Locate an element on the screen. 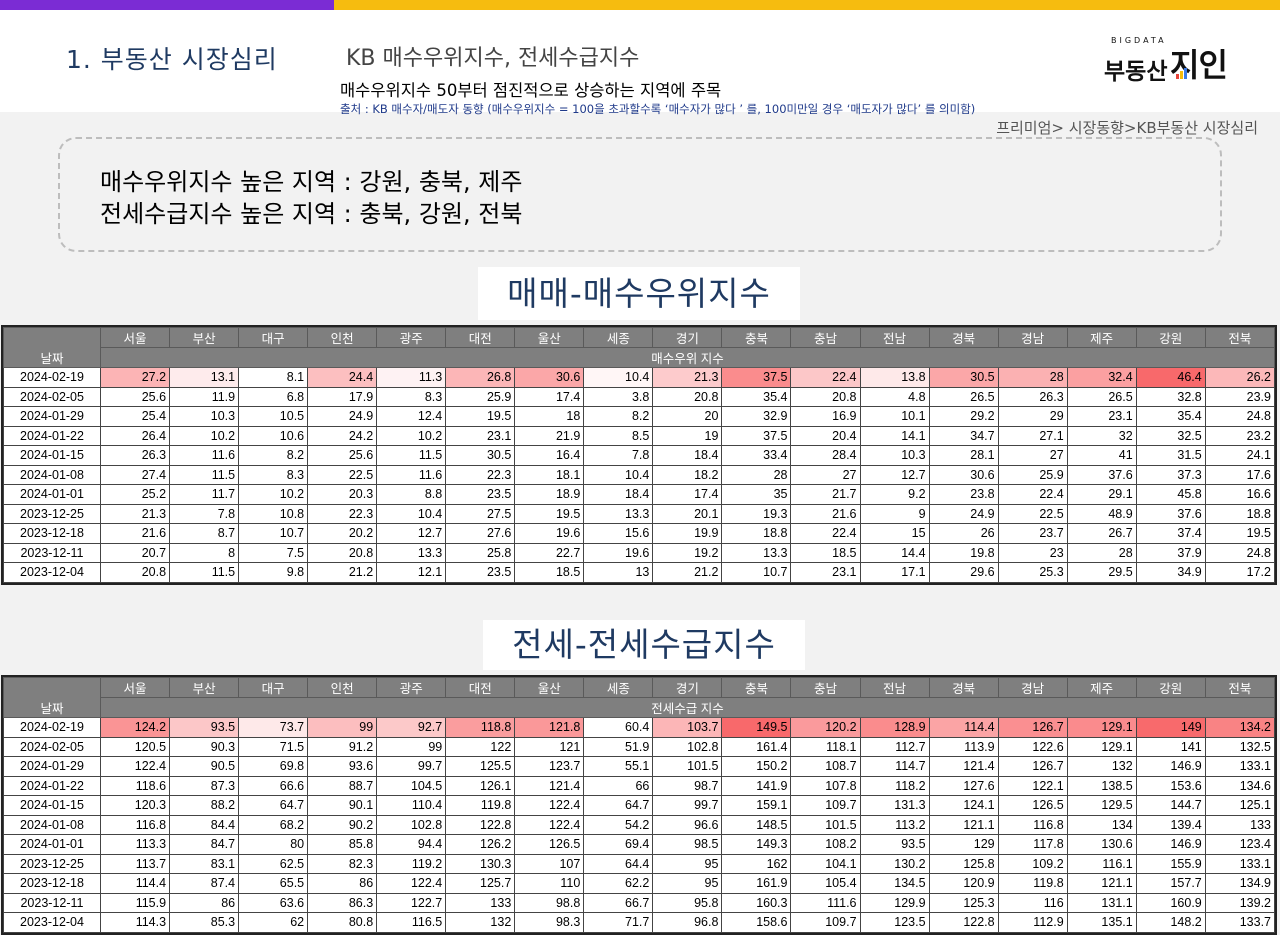 This screenshot has width=1280, height=935. value-cell: 87.4 is located at coordinates (204, 883).